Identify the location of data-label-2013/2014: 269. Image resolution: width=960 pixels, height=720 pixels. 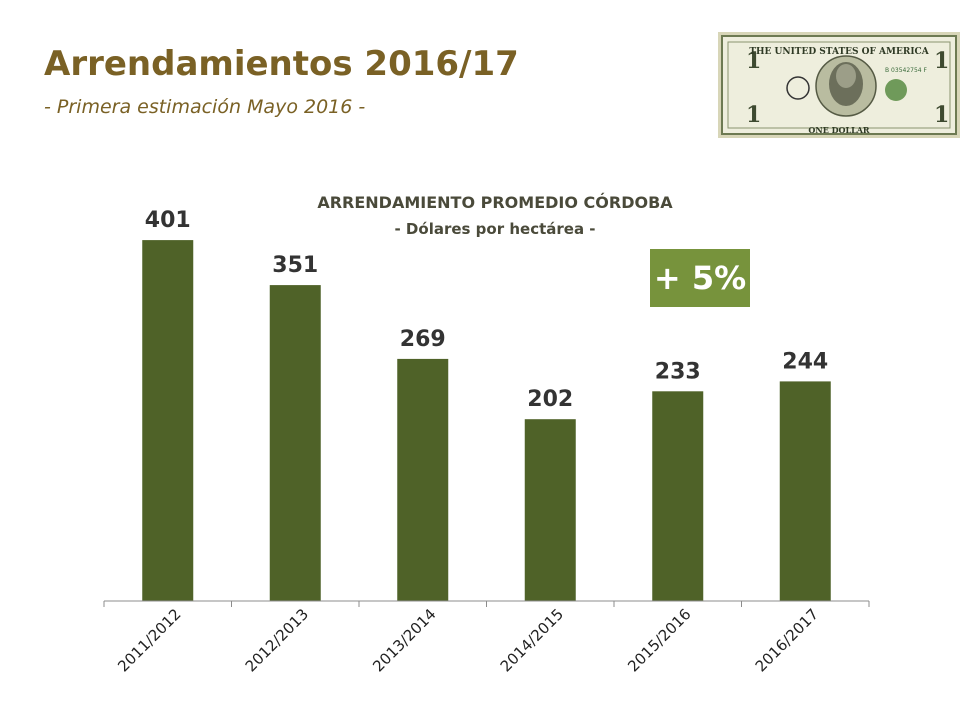
(423, 339).